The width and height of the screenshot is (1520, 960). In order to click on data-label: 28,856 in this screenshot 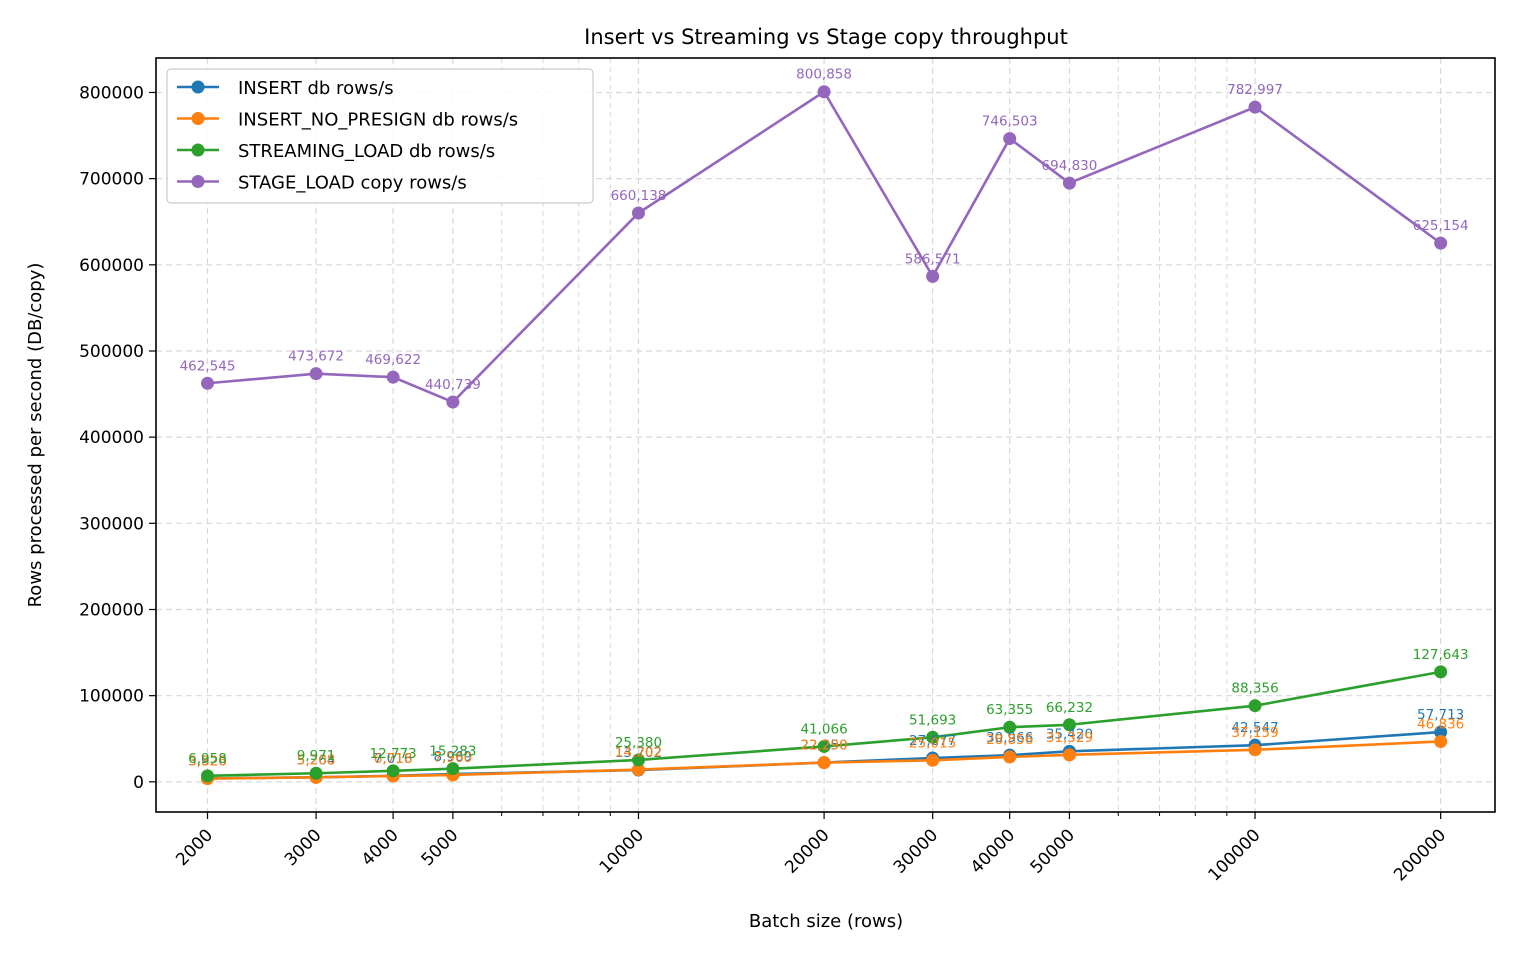, I will do `click(1009, 740)`.